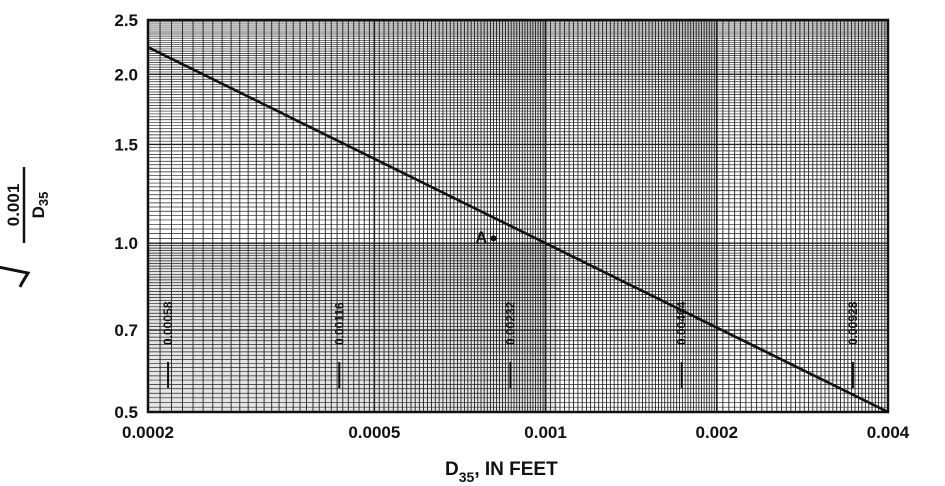  I want to click on y-axis-title: 0.001 D35, so click(25, 205).